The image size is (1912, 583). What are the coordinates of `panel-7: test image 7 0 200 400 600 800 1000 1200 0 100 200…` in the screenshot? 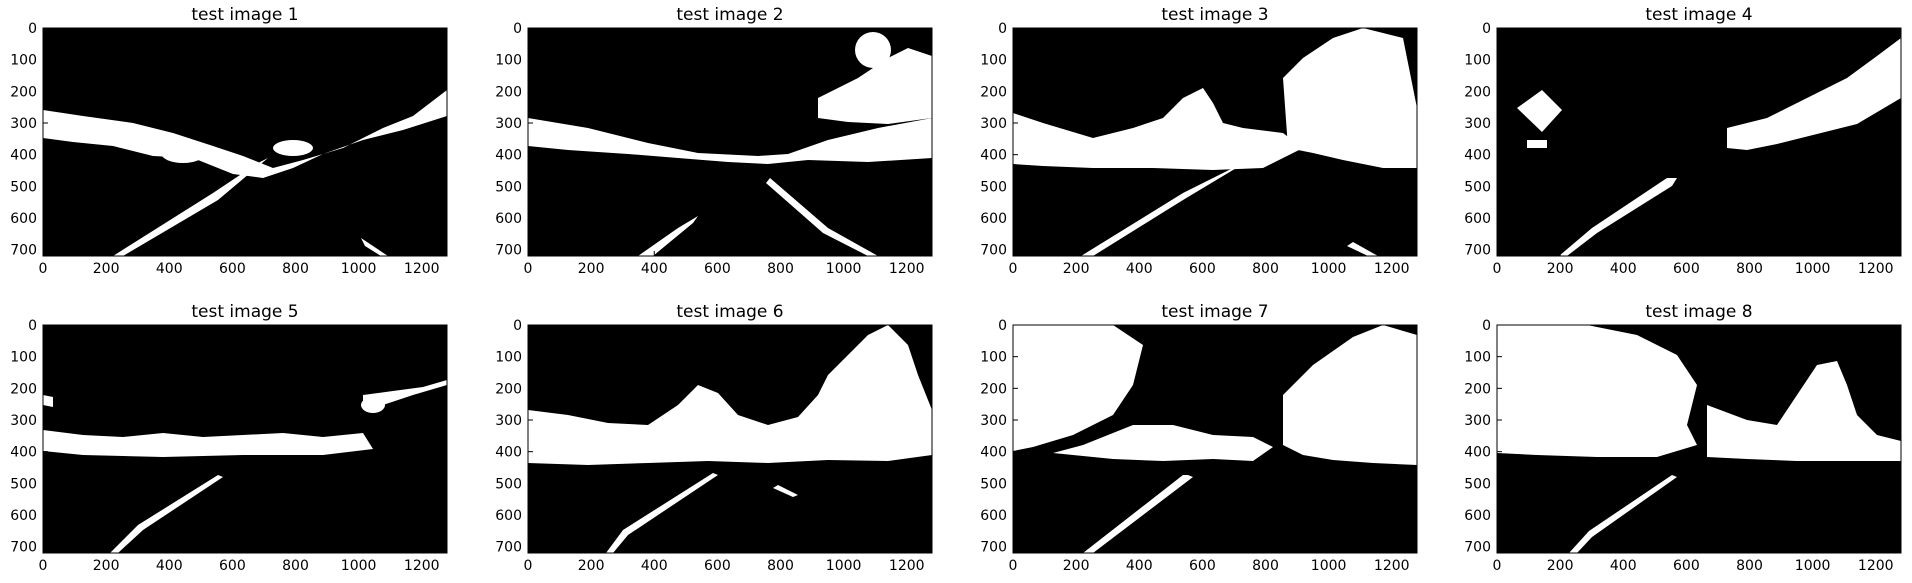 It's located at (1199, 438).